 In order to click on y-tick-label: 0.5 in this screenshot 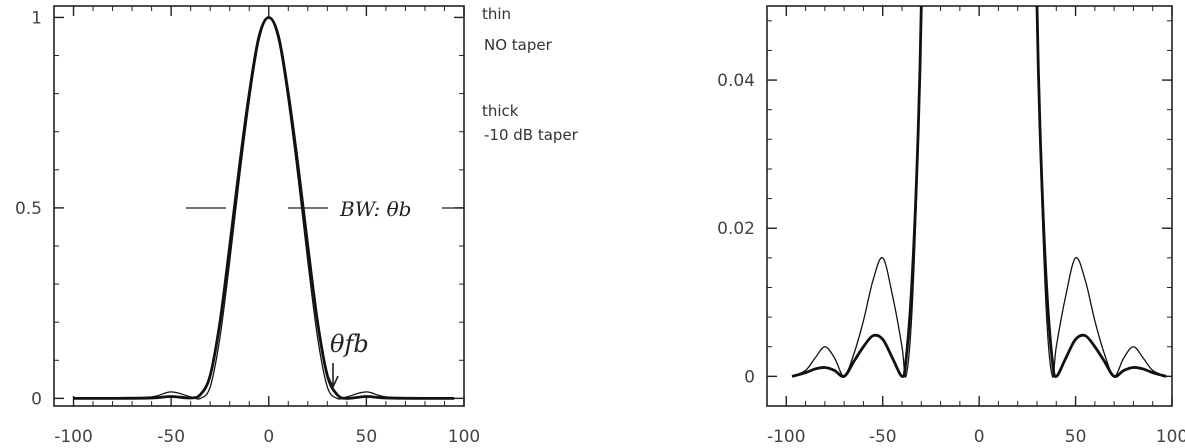, I will do `click(28, 209)`.